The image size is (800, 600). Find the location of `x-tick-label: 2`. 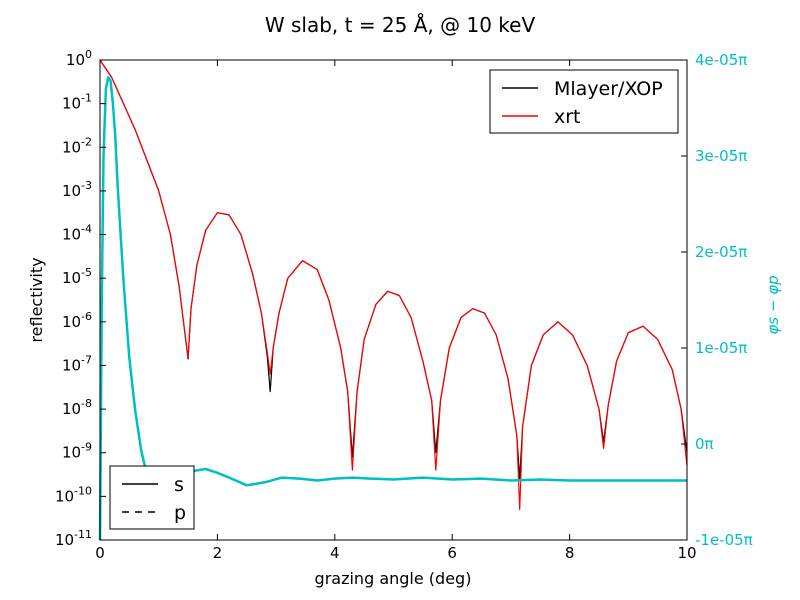

x-tick-label: 2 is located at coordinates (218, 553).